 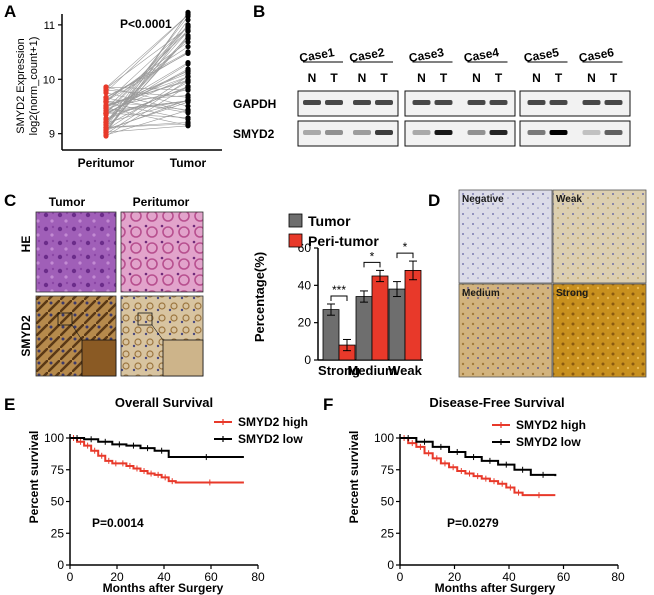 What do you see at coordinates (157, 332) in the screenshot?
I see `zoom-line-peritumor` at bounding box center [157, 332].